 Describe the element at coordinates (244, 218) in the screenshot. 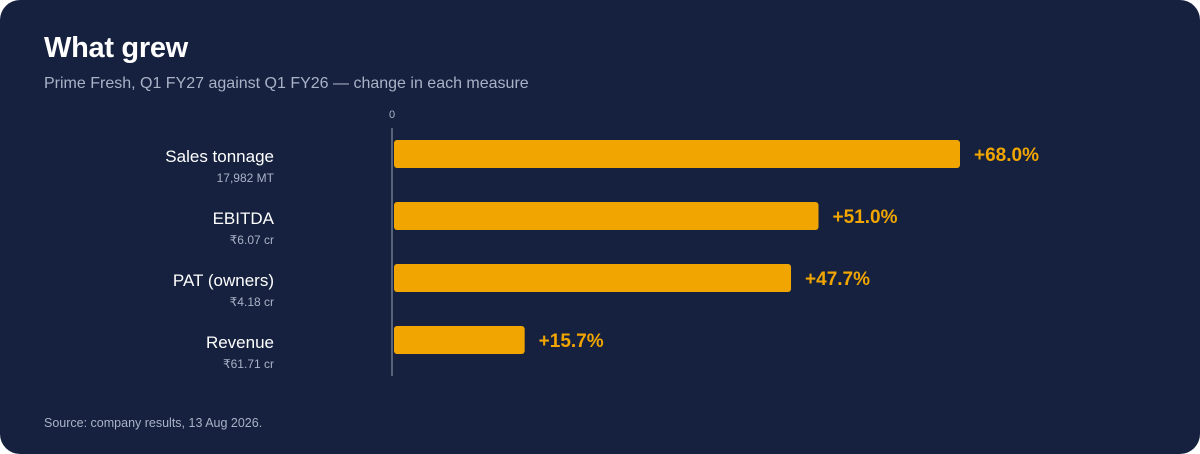

I see `category-label: EBITDA` at that location.